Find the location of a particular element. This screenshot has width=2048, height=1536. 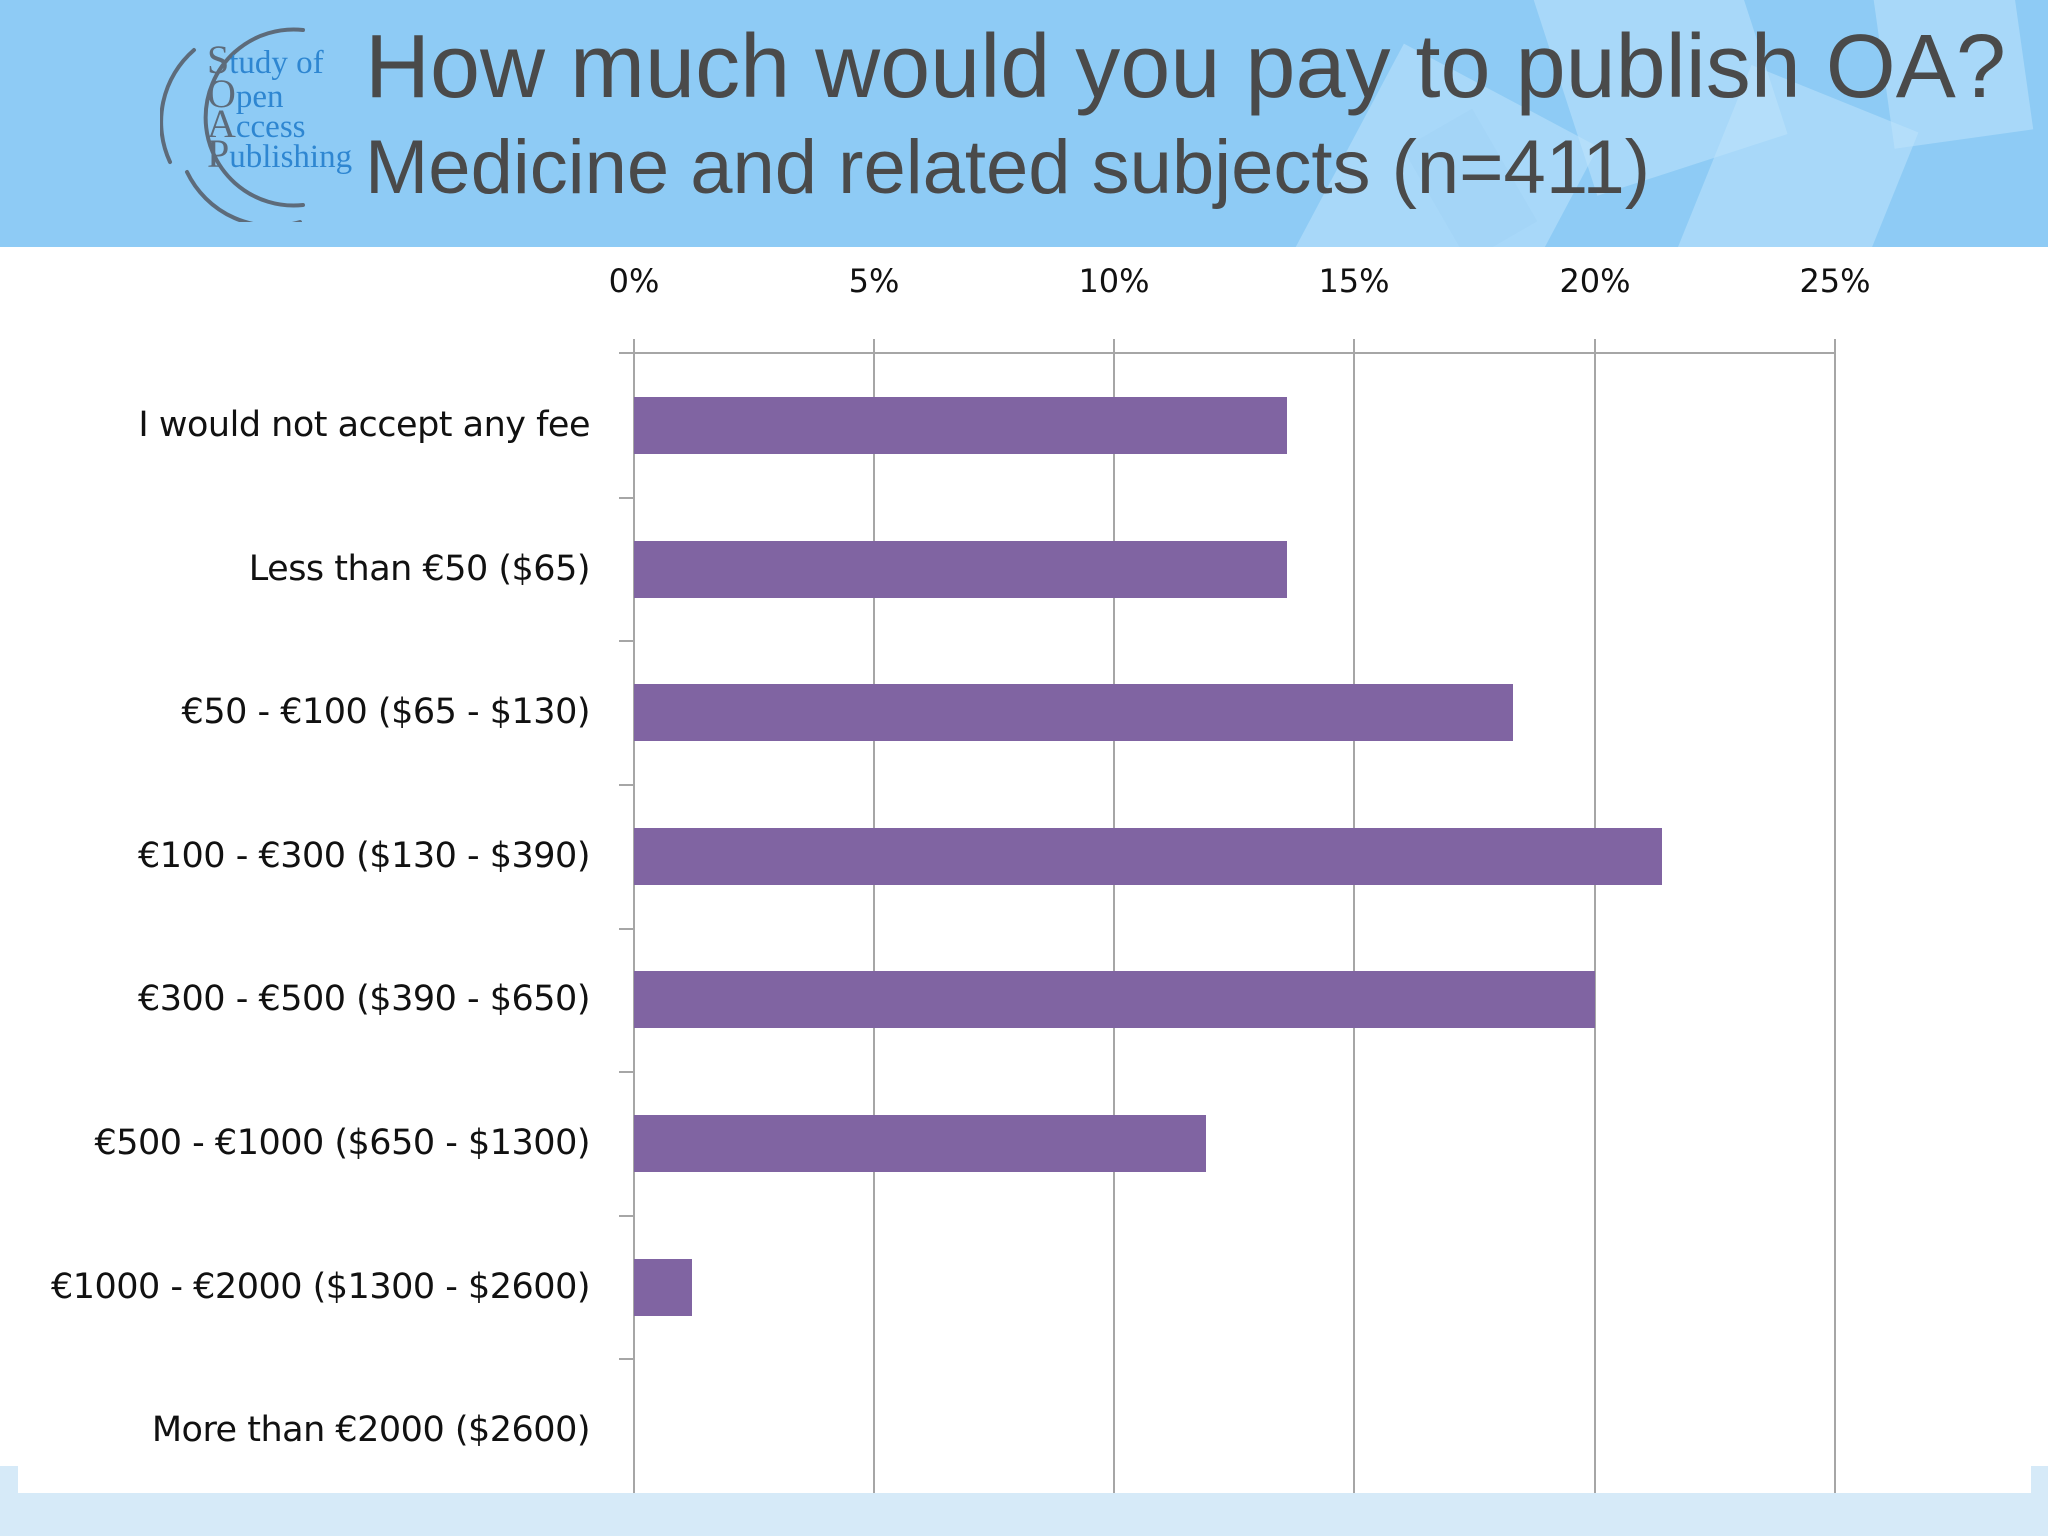

category-label: More than €2000 ($2600) is located at coordinates (371, 1430).